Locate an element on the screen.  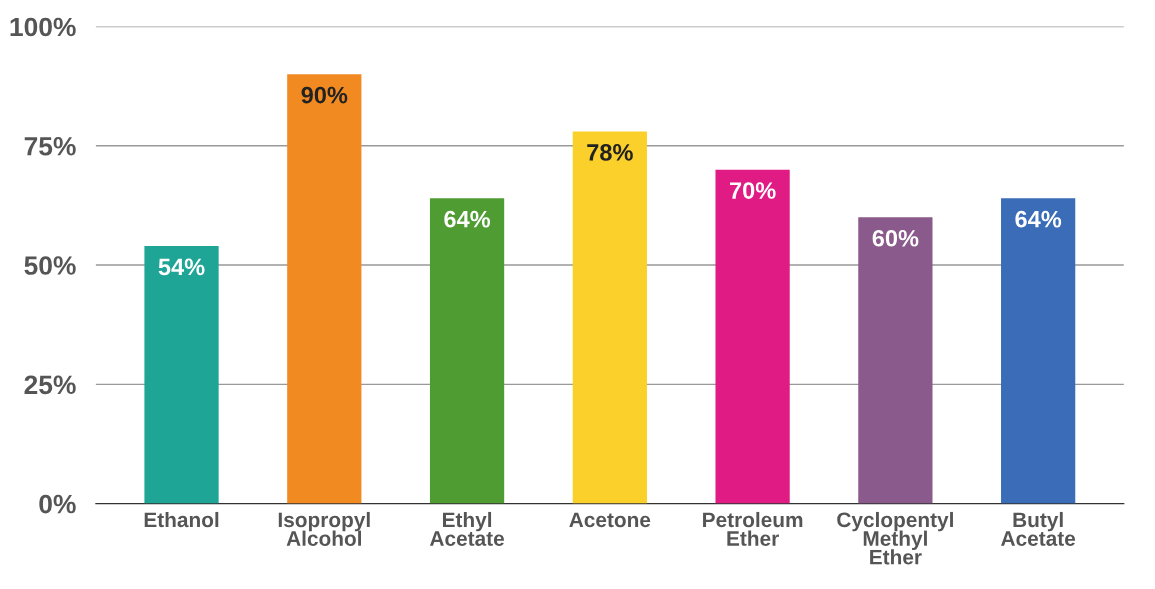
x-tick-label: Isopropyl Alcohol is located at coordinates (324, 528).